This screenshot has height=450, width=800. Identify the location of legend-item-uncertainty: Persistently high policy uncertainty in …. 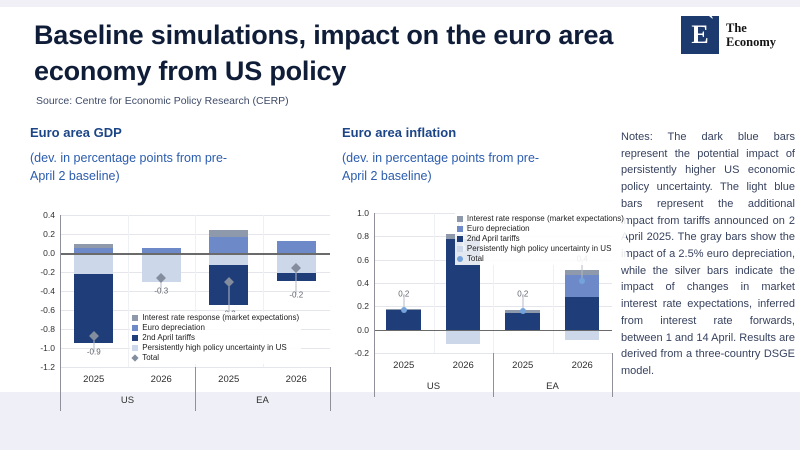
(215, 348).